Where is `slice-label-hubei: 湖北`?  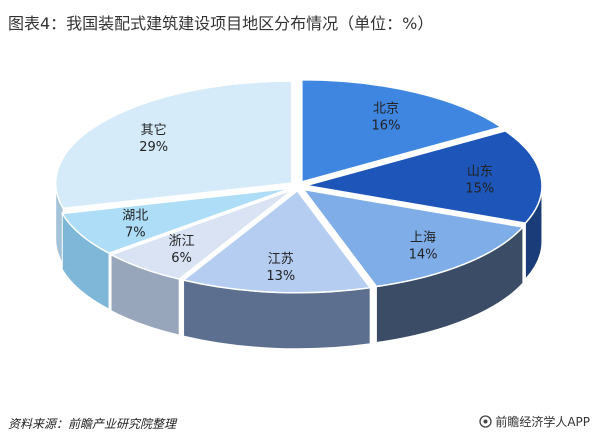 slice-label-hubei: 湖北 is located at coordinates (135, 215).